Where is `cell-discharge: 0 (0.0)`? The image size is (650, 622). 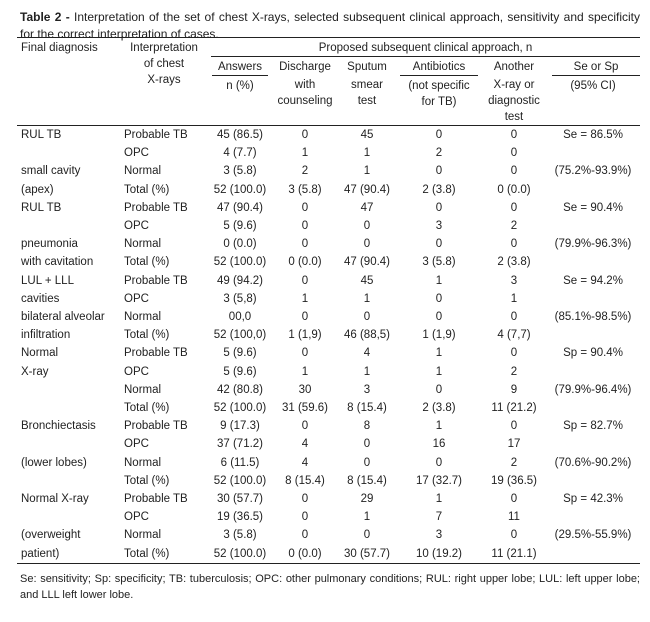 cell-discharge: 0 (0.0) is located at coordinates (305, 553).